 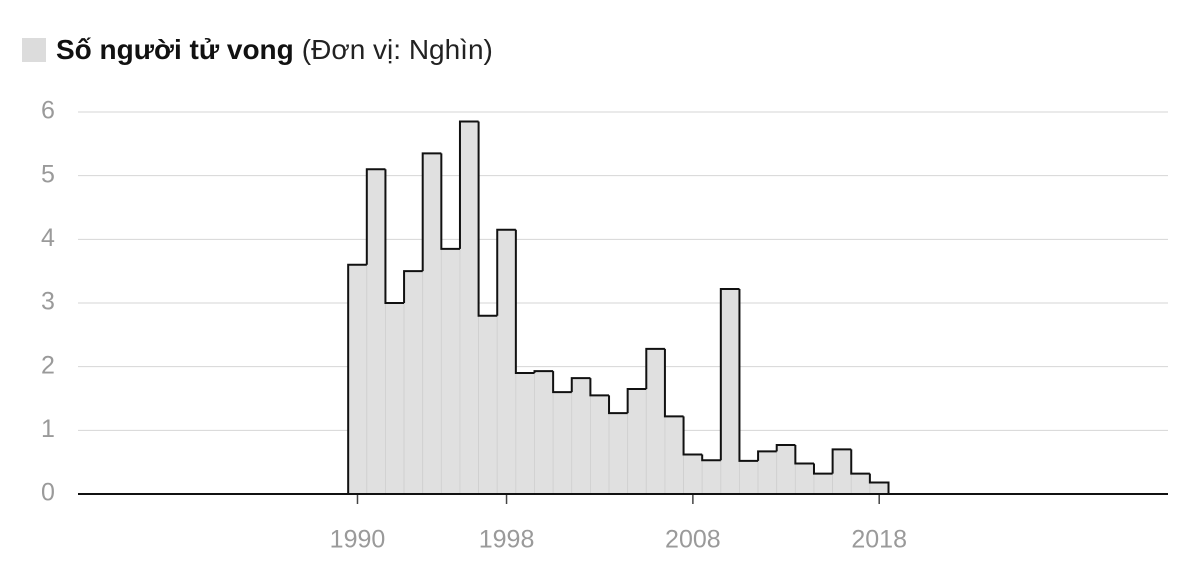 What do you see at coordinates (48, 111) in the screenshot?
I see `y-tick-label: 6` at bounding box center [48, 111].